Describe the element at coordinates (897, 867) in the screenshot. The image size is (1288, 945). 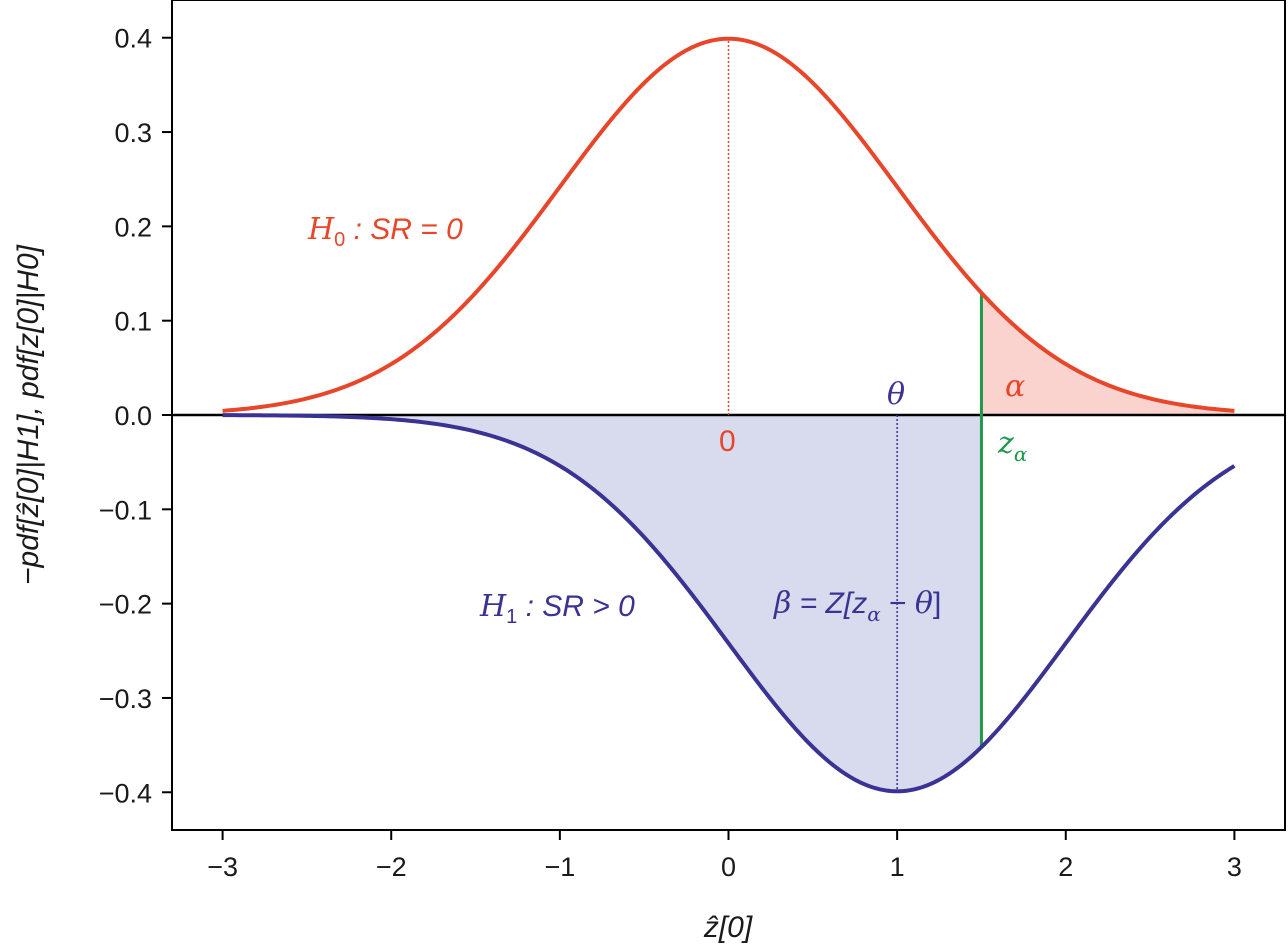
I see `x-tick-label: 1` at that location.